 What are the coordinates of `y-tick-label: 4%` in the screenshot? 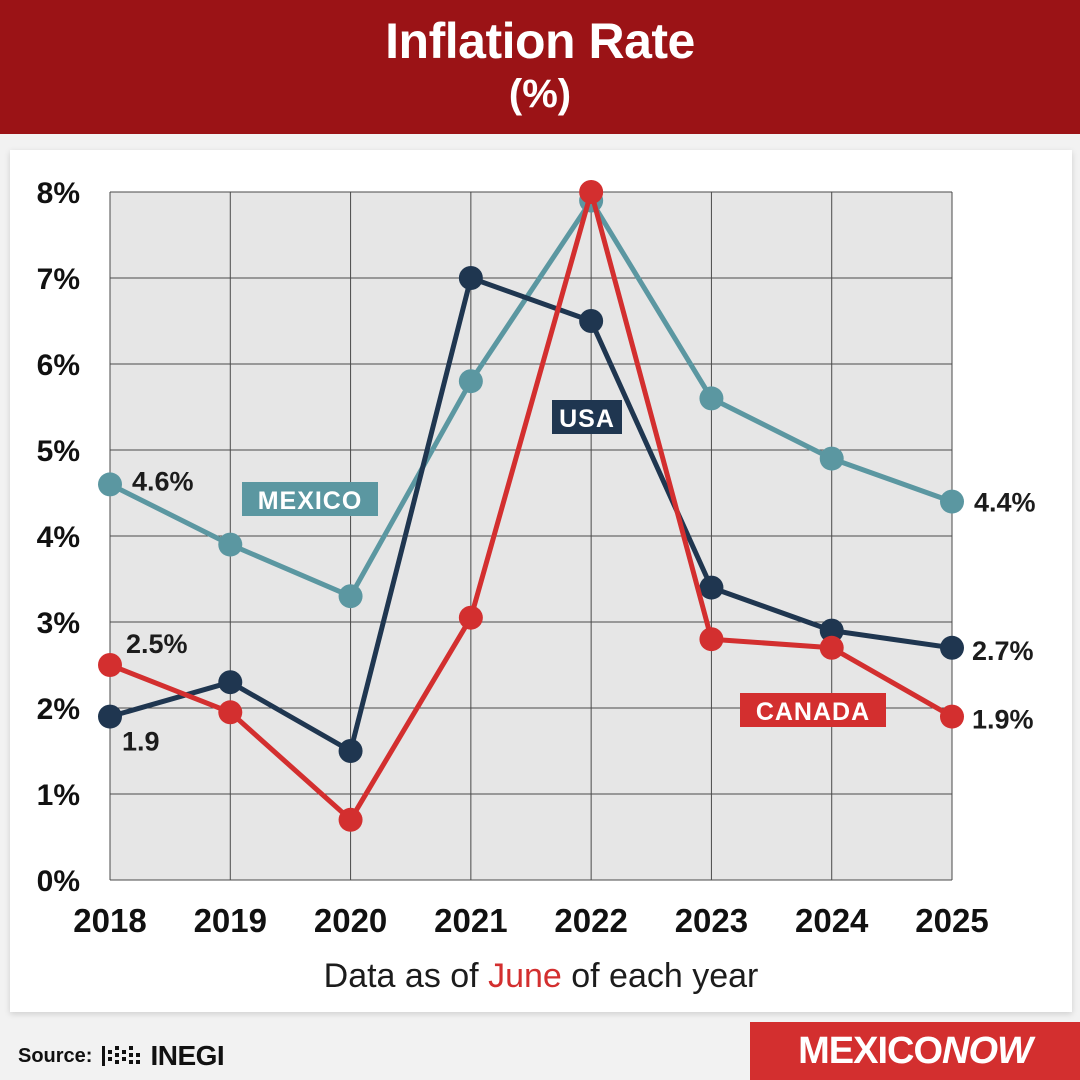 It's located at (58, 537).